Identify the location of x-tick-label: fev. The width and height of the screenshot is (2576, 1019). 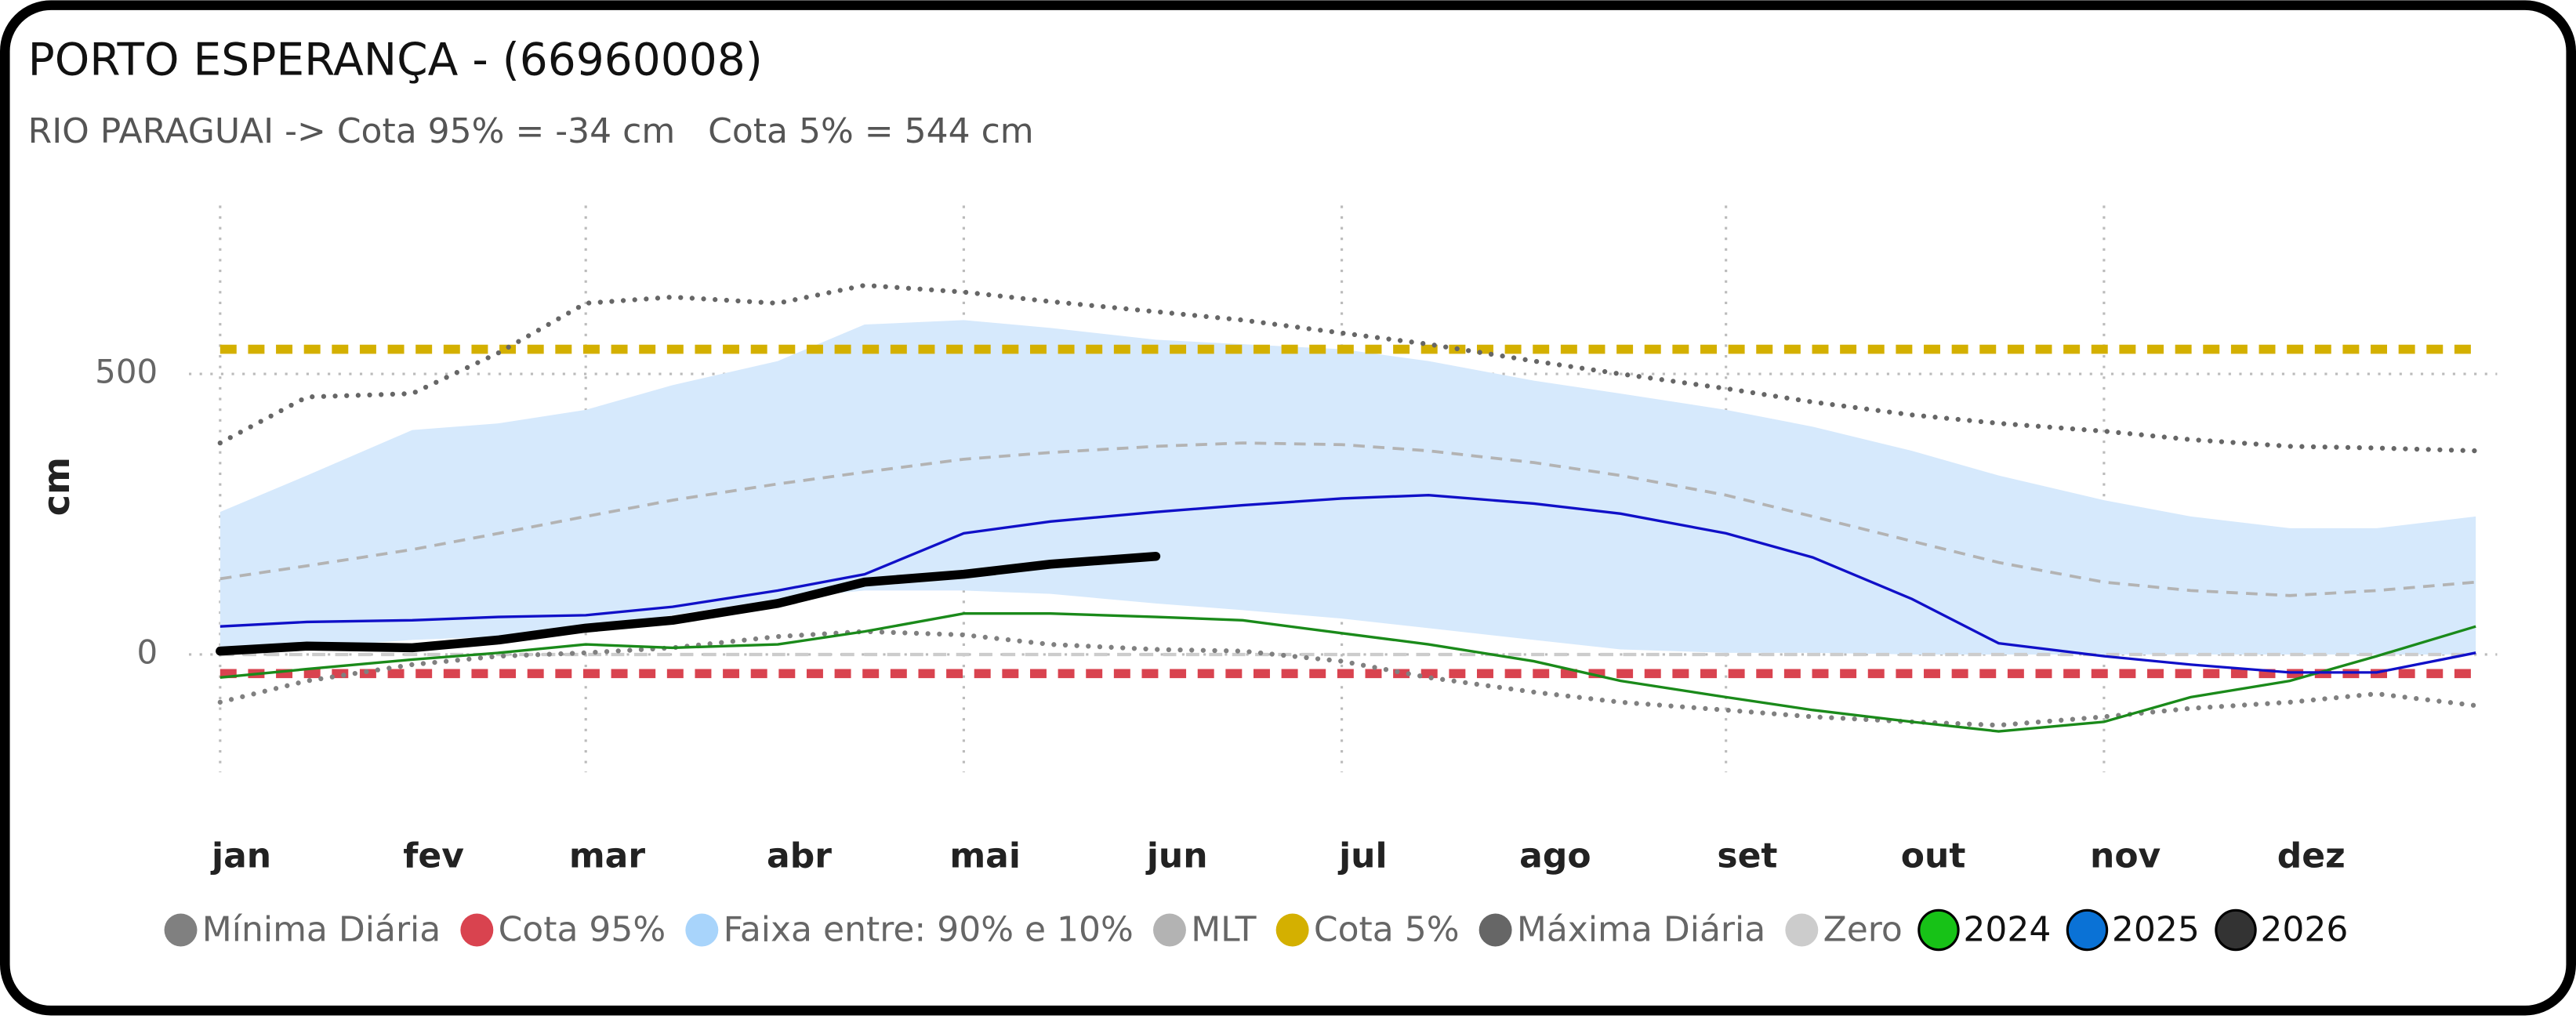
(433, 856).